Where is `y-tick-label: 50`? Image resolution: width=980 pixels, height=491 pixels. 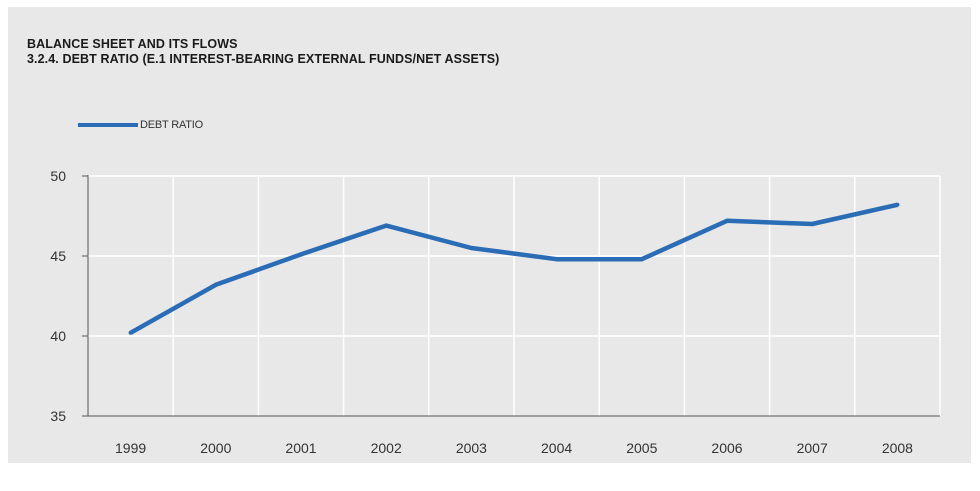
y-tick-label: 50 is located at coordinates (58, 176).